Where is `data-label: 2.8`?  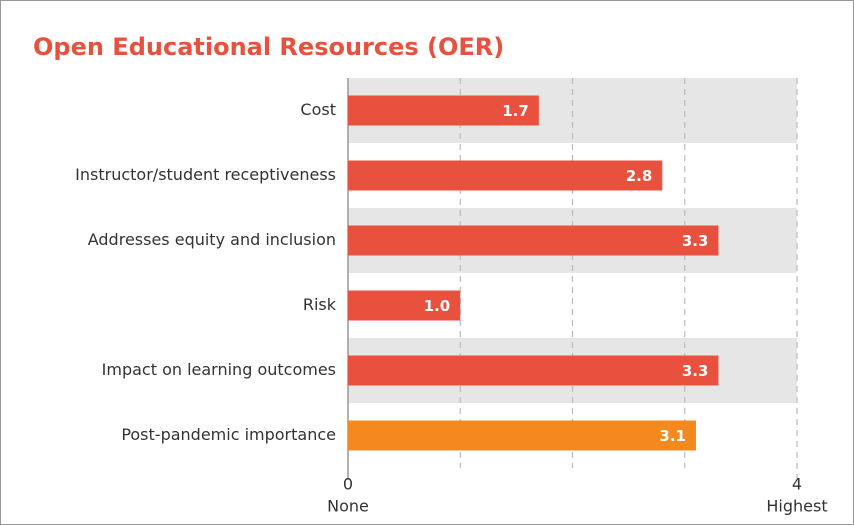 data-label: 2.8 is located at coordinates (639, 176).